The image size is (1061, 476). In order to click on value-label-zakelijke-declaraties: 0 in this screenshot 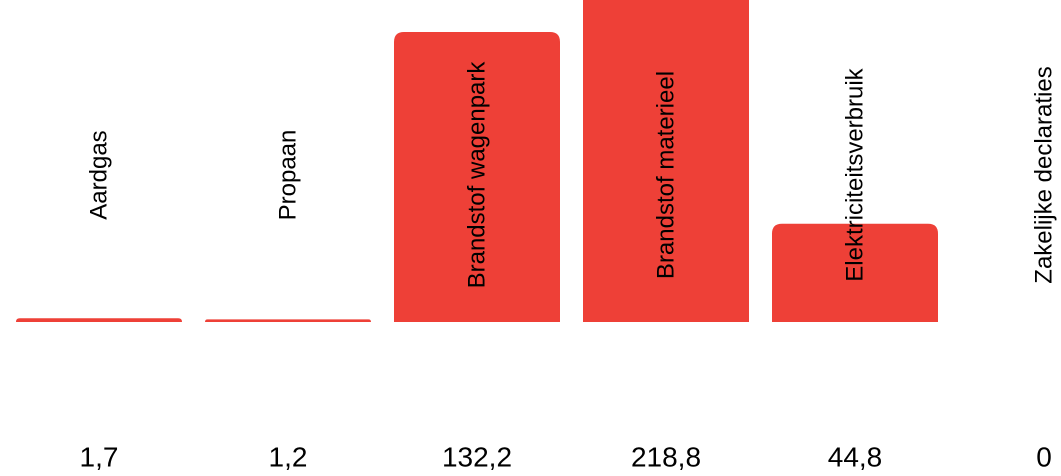, I will do `click(1044, 457)`.